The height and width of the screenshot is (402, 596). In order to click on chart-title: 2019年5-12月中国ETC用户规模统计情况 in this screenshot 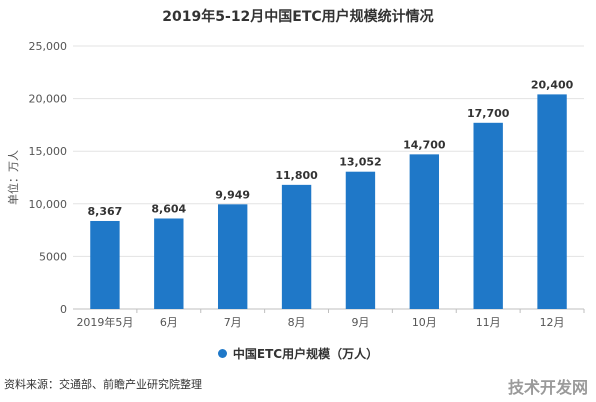, I will do `click(298, 17)`.